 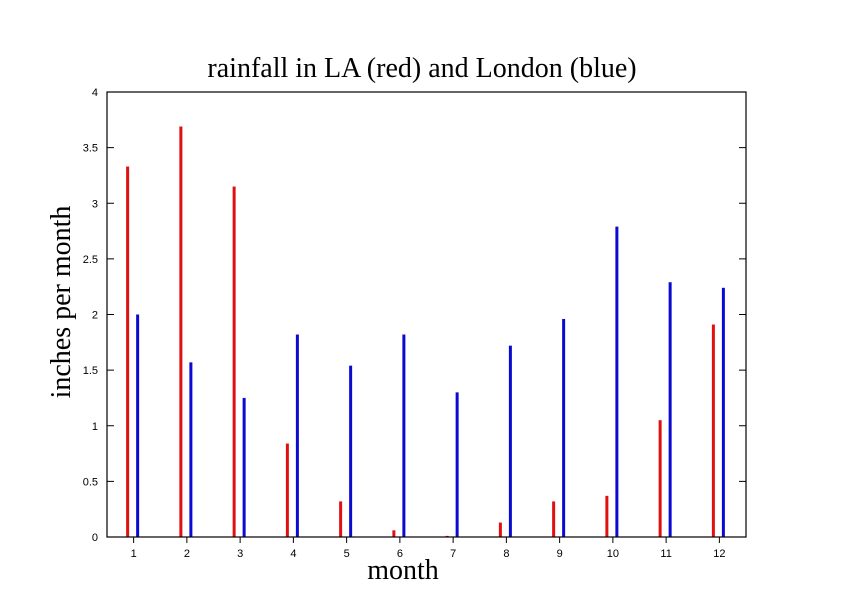 What do you see at coordinates (95, 538) in the screenshot?
I see `y-tick-label: 0` at bounding box center [95, 538].